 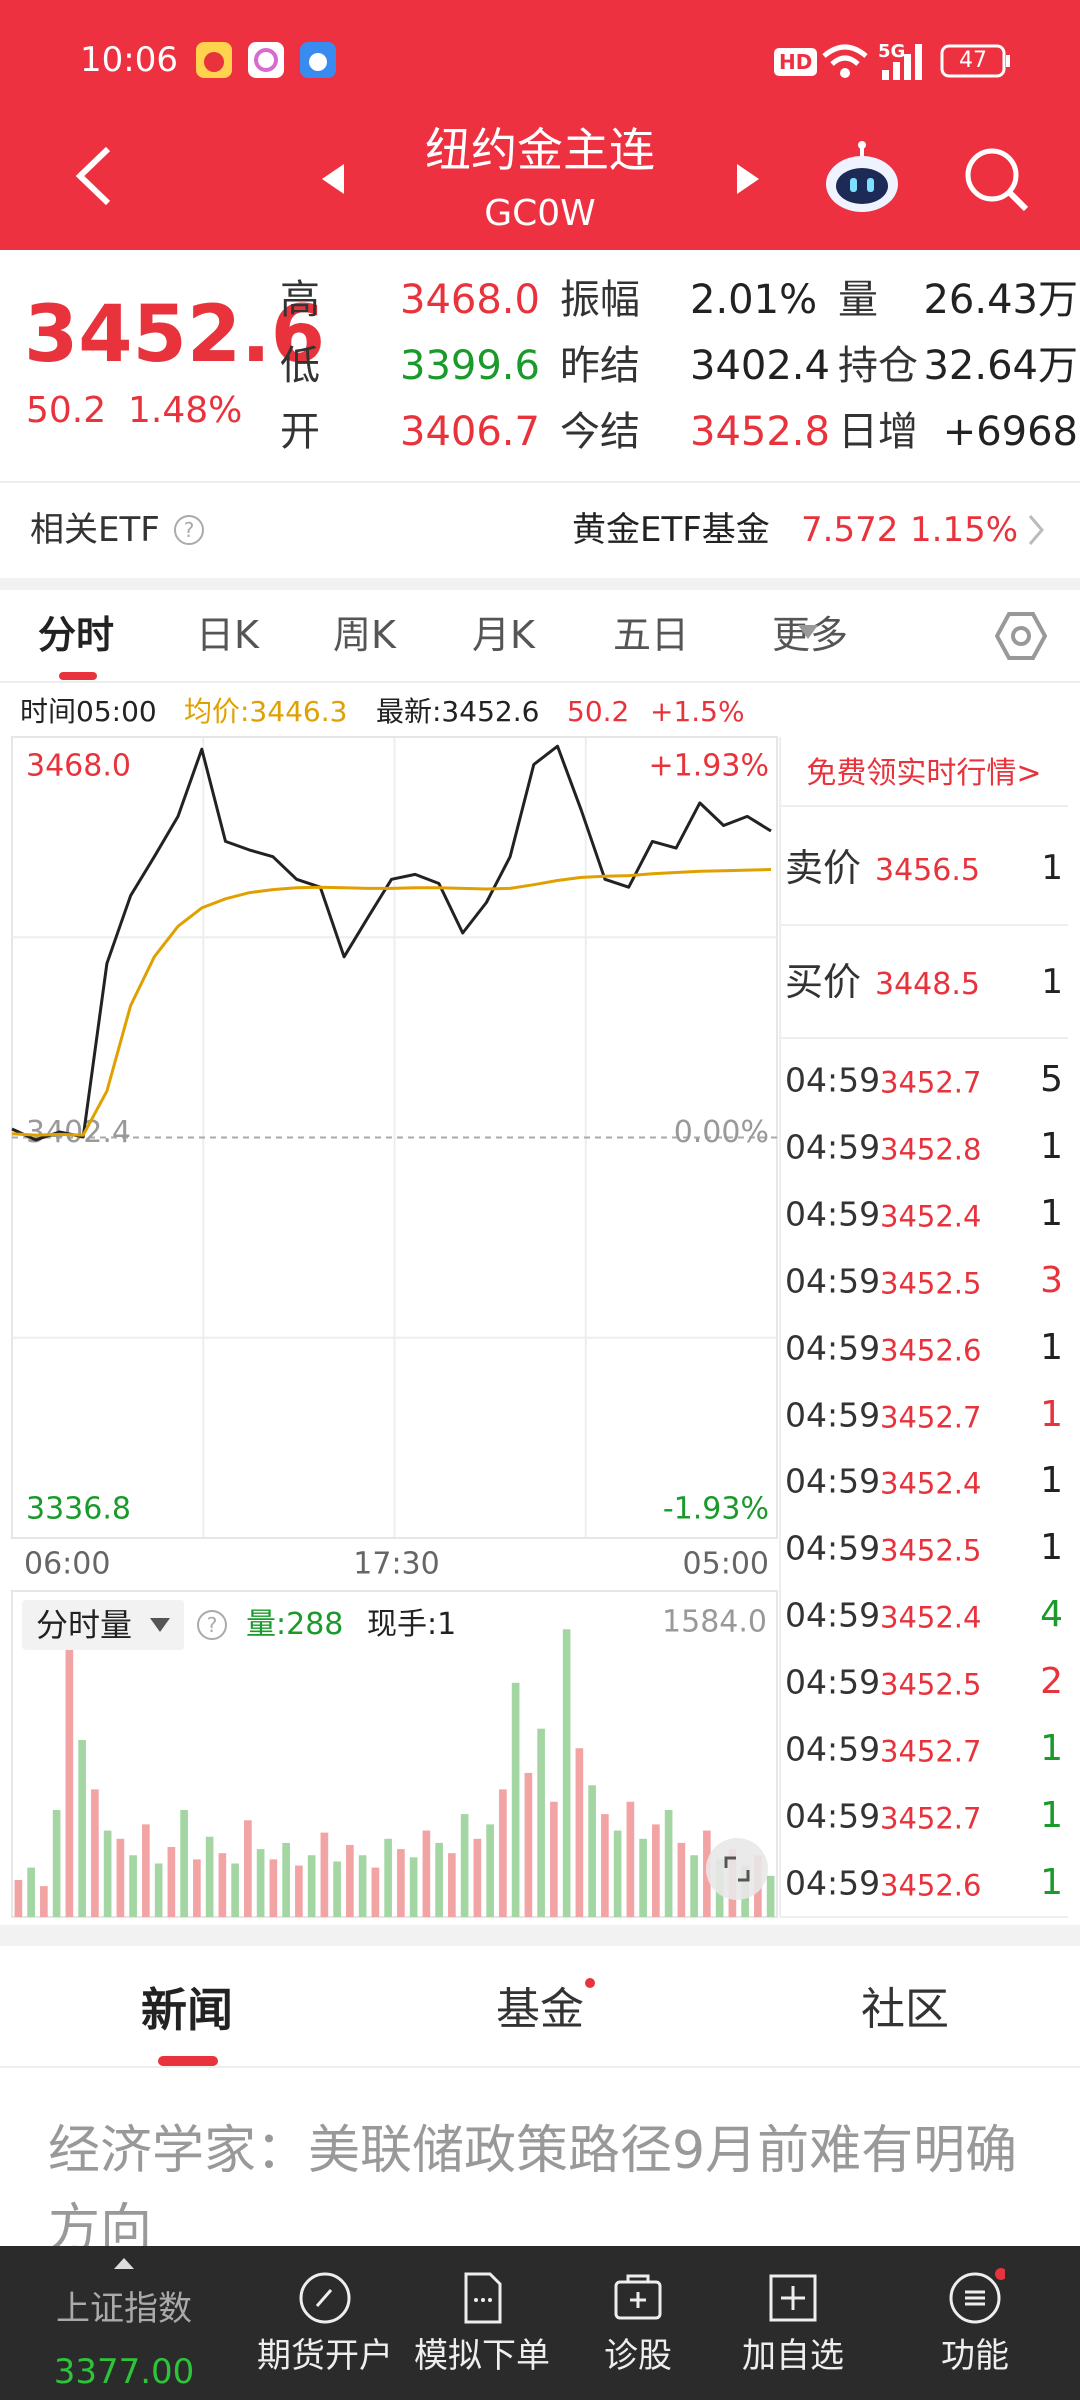 I want to click on header-bg, so click(x=540, y=125).